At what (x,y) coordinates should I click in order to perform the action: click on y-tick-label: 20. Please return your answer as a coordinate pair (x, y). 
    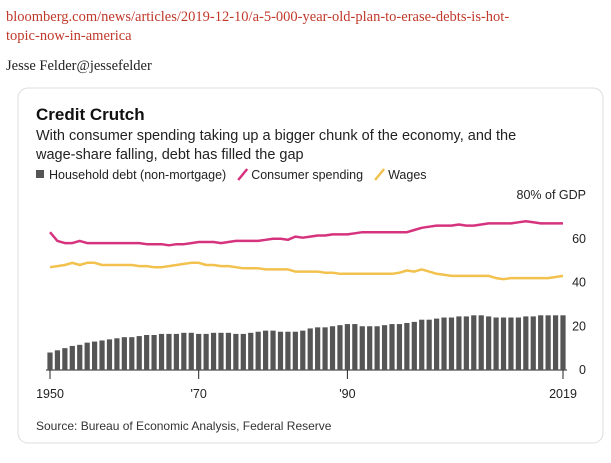
    Looking at the image, I should click on (579, 326).